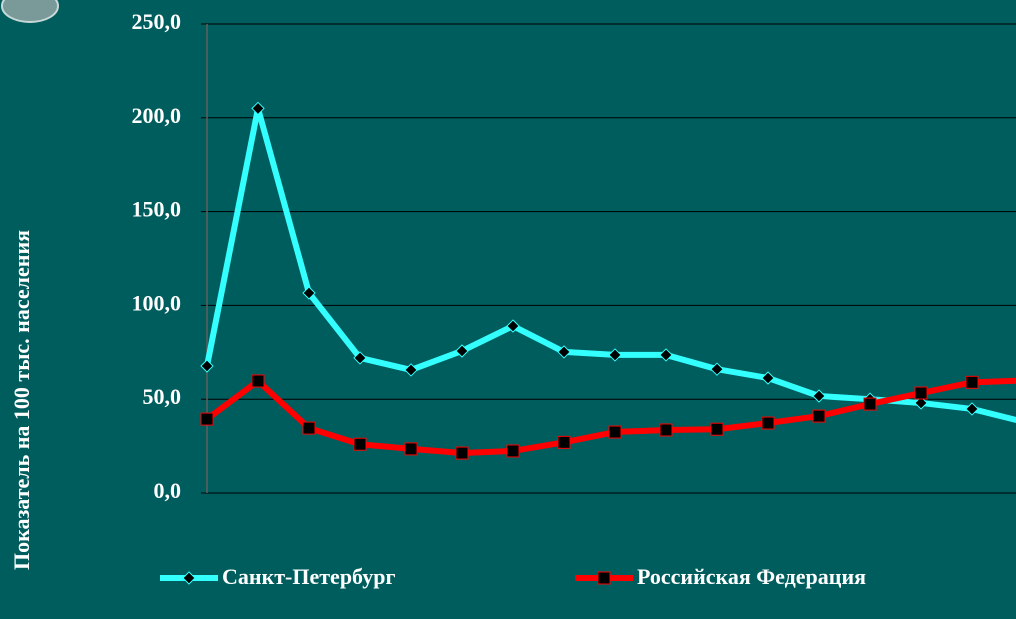 Image resolution: width=1016 pixels, height=619 pixels. What do you see at coordinates (162, 396) in the screenshot?
I see `y-tick-label: 50,0` at bounding box center [162, 396].